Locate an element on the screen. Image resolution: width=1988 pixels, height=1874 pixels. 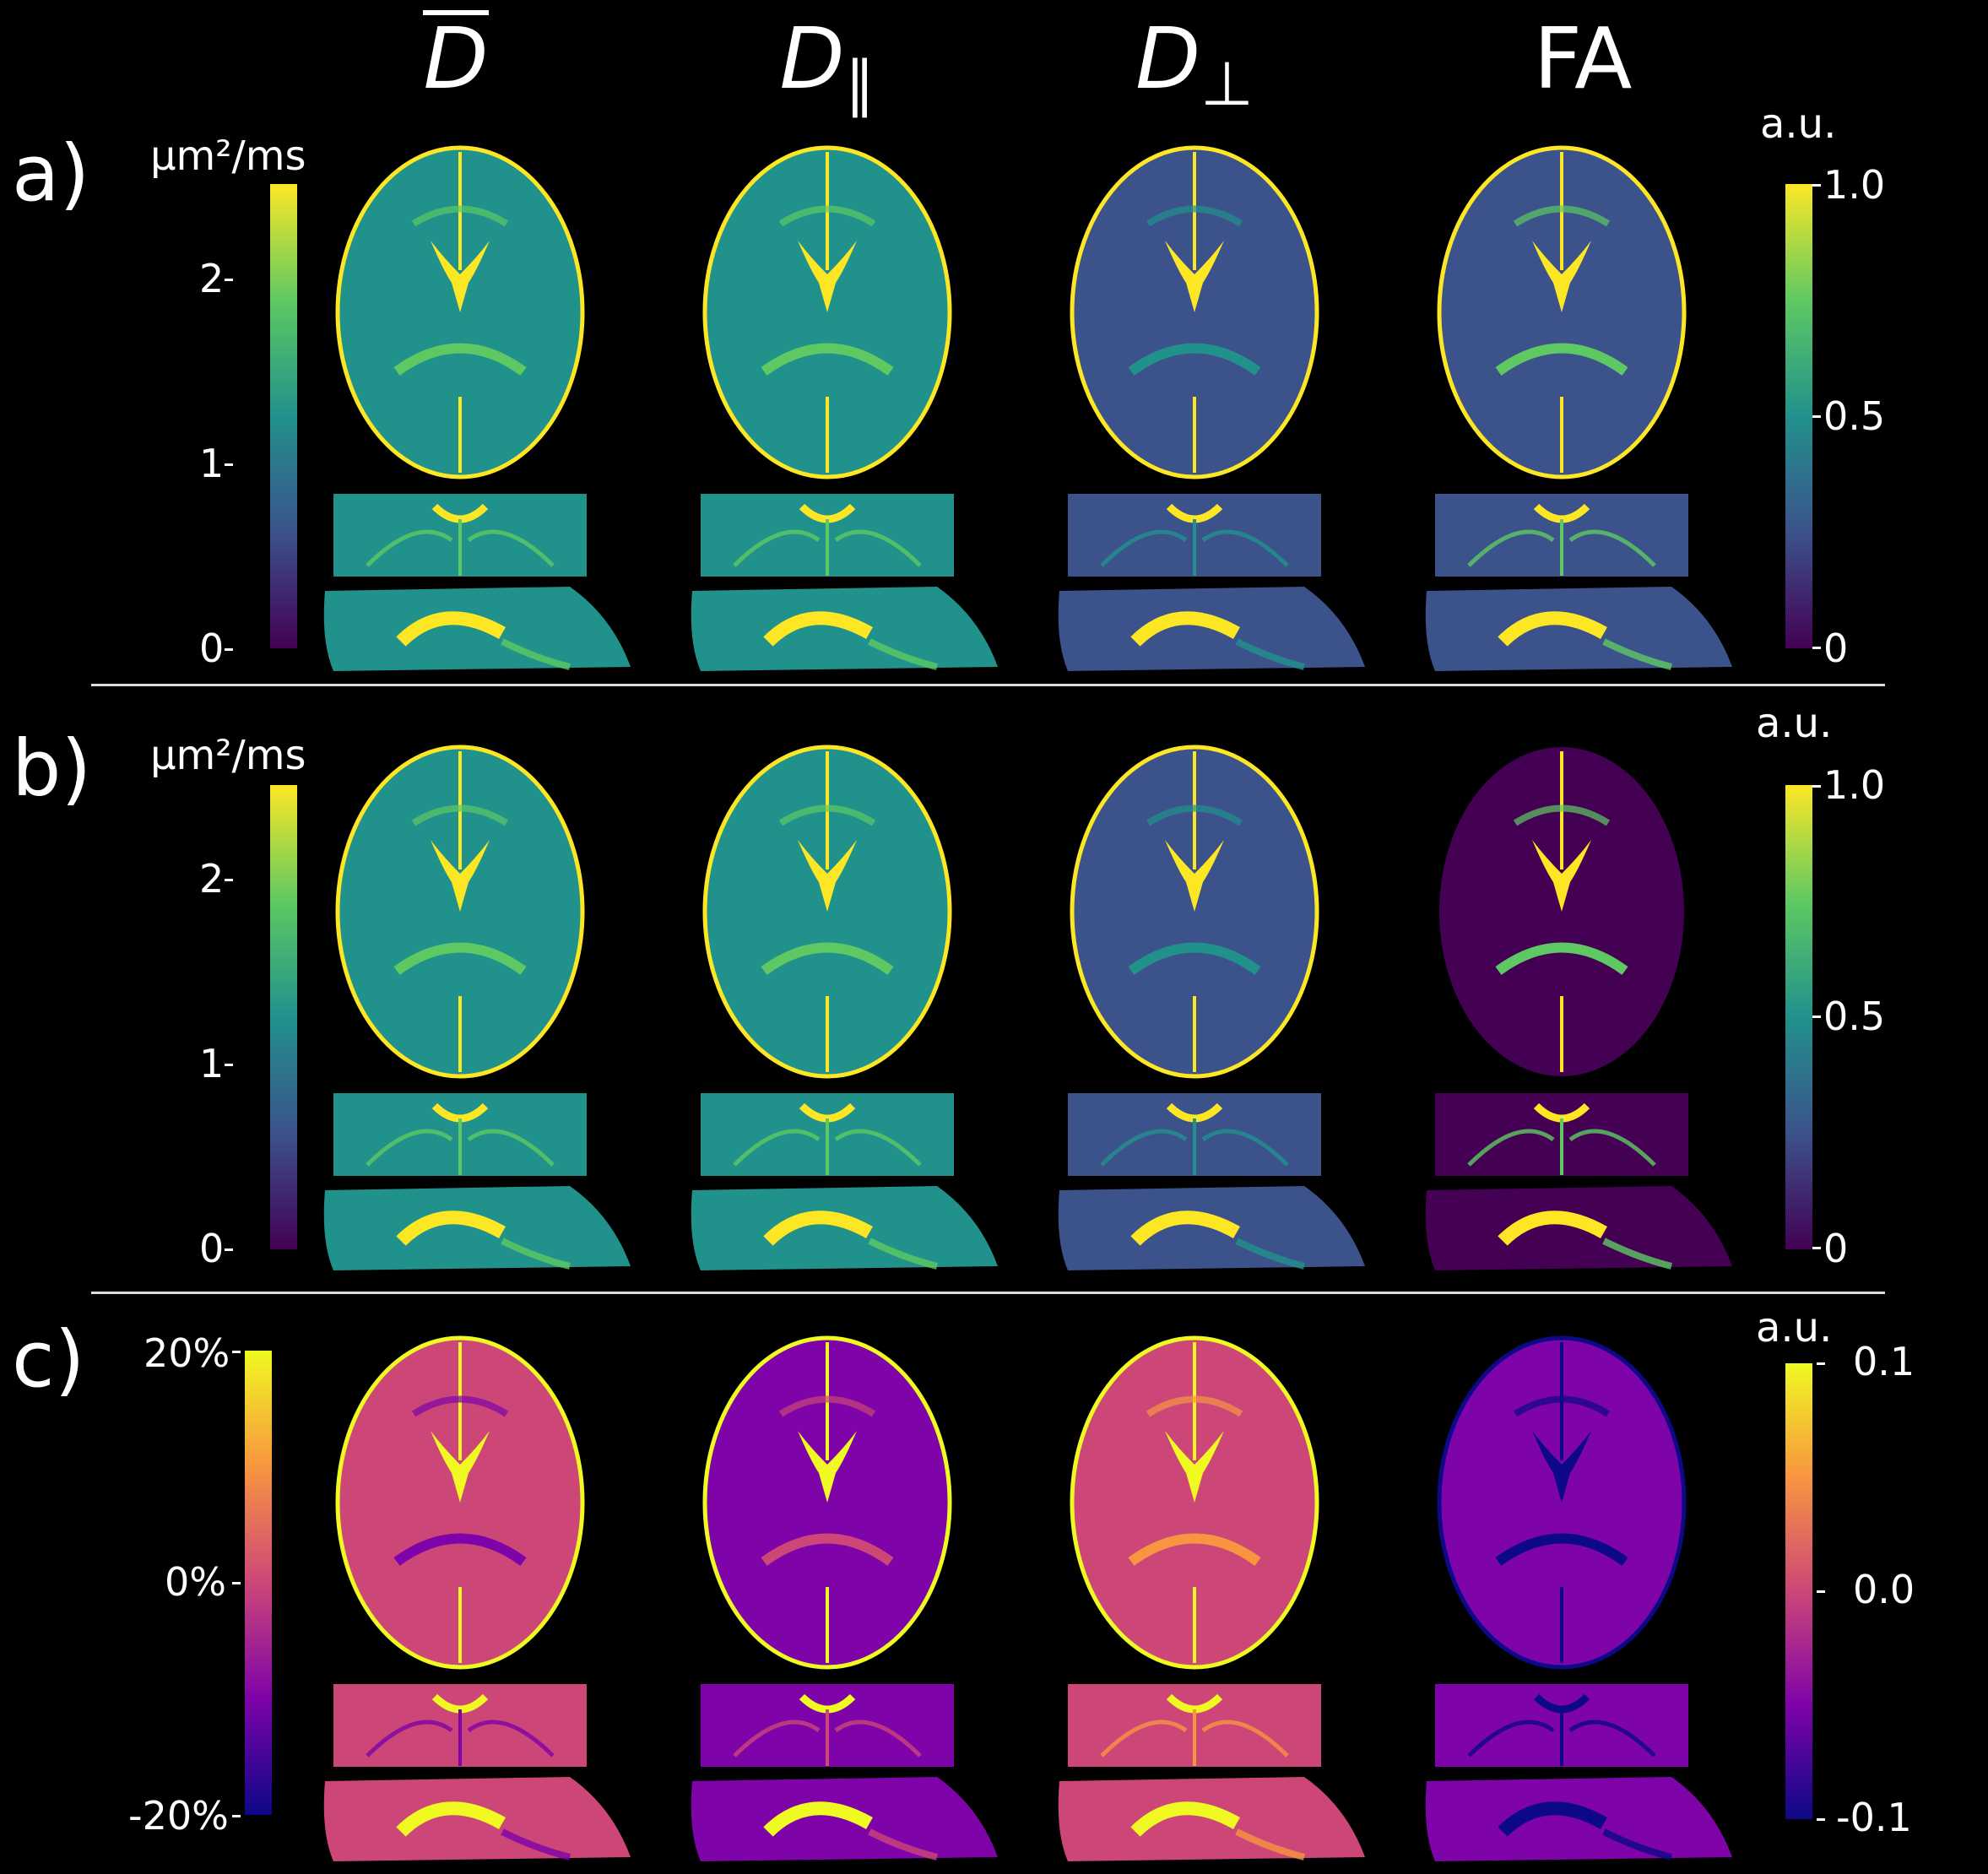
right-colorbar-tick: 0 is located at coordinates (1836, 1248).